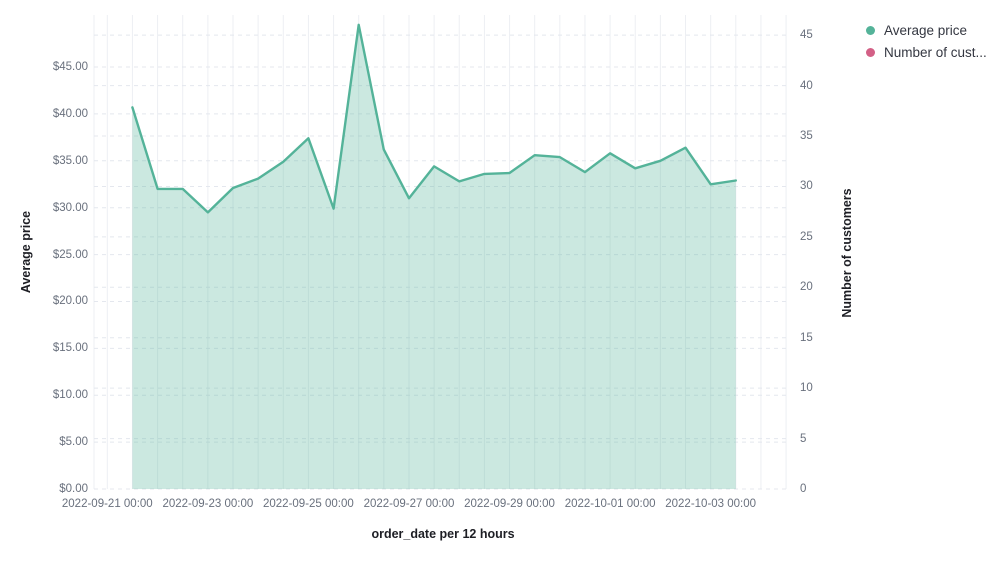 This screenshot has height=564, width=1008. What do you see at coordinates (806, 186) in the screenshot?
I see `tick-label: 30` at bounding box center [806, 186].